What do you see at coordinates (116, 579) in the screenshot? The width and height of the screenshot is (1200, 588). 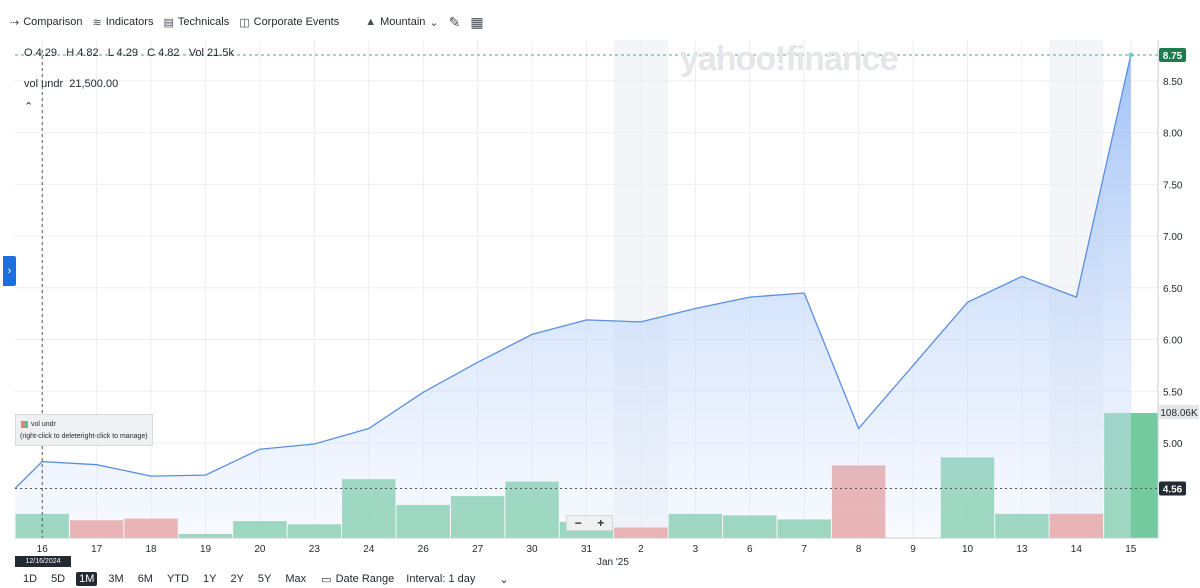 I see `range-button-3m: 3M` at bounding box center [116, 579].